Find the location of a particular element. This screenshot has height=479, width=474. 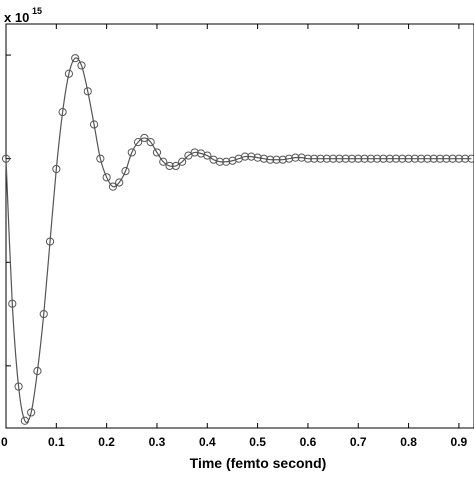

x-tick-label: 0.9 is located at coordinates (459, 442).